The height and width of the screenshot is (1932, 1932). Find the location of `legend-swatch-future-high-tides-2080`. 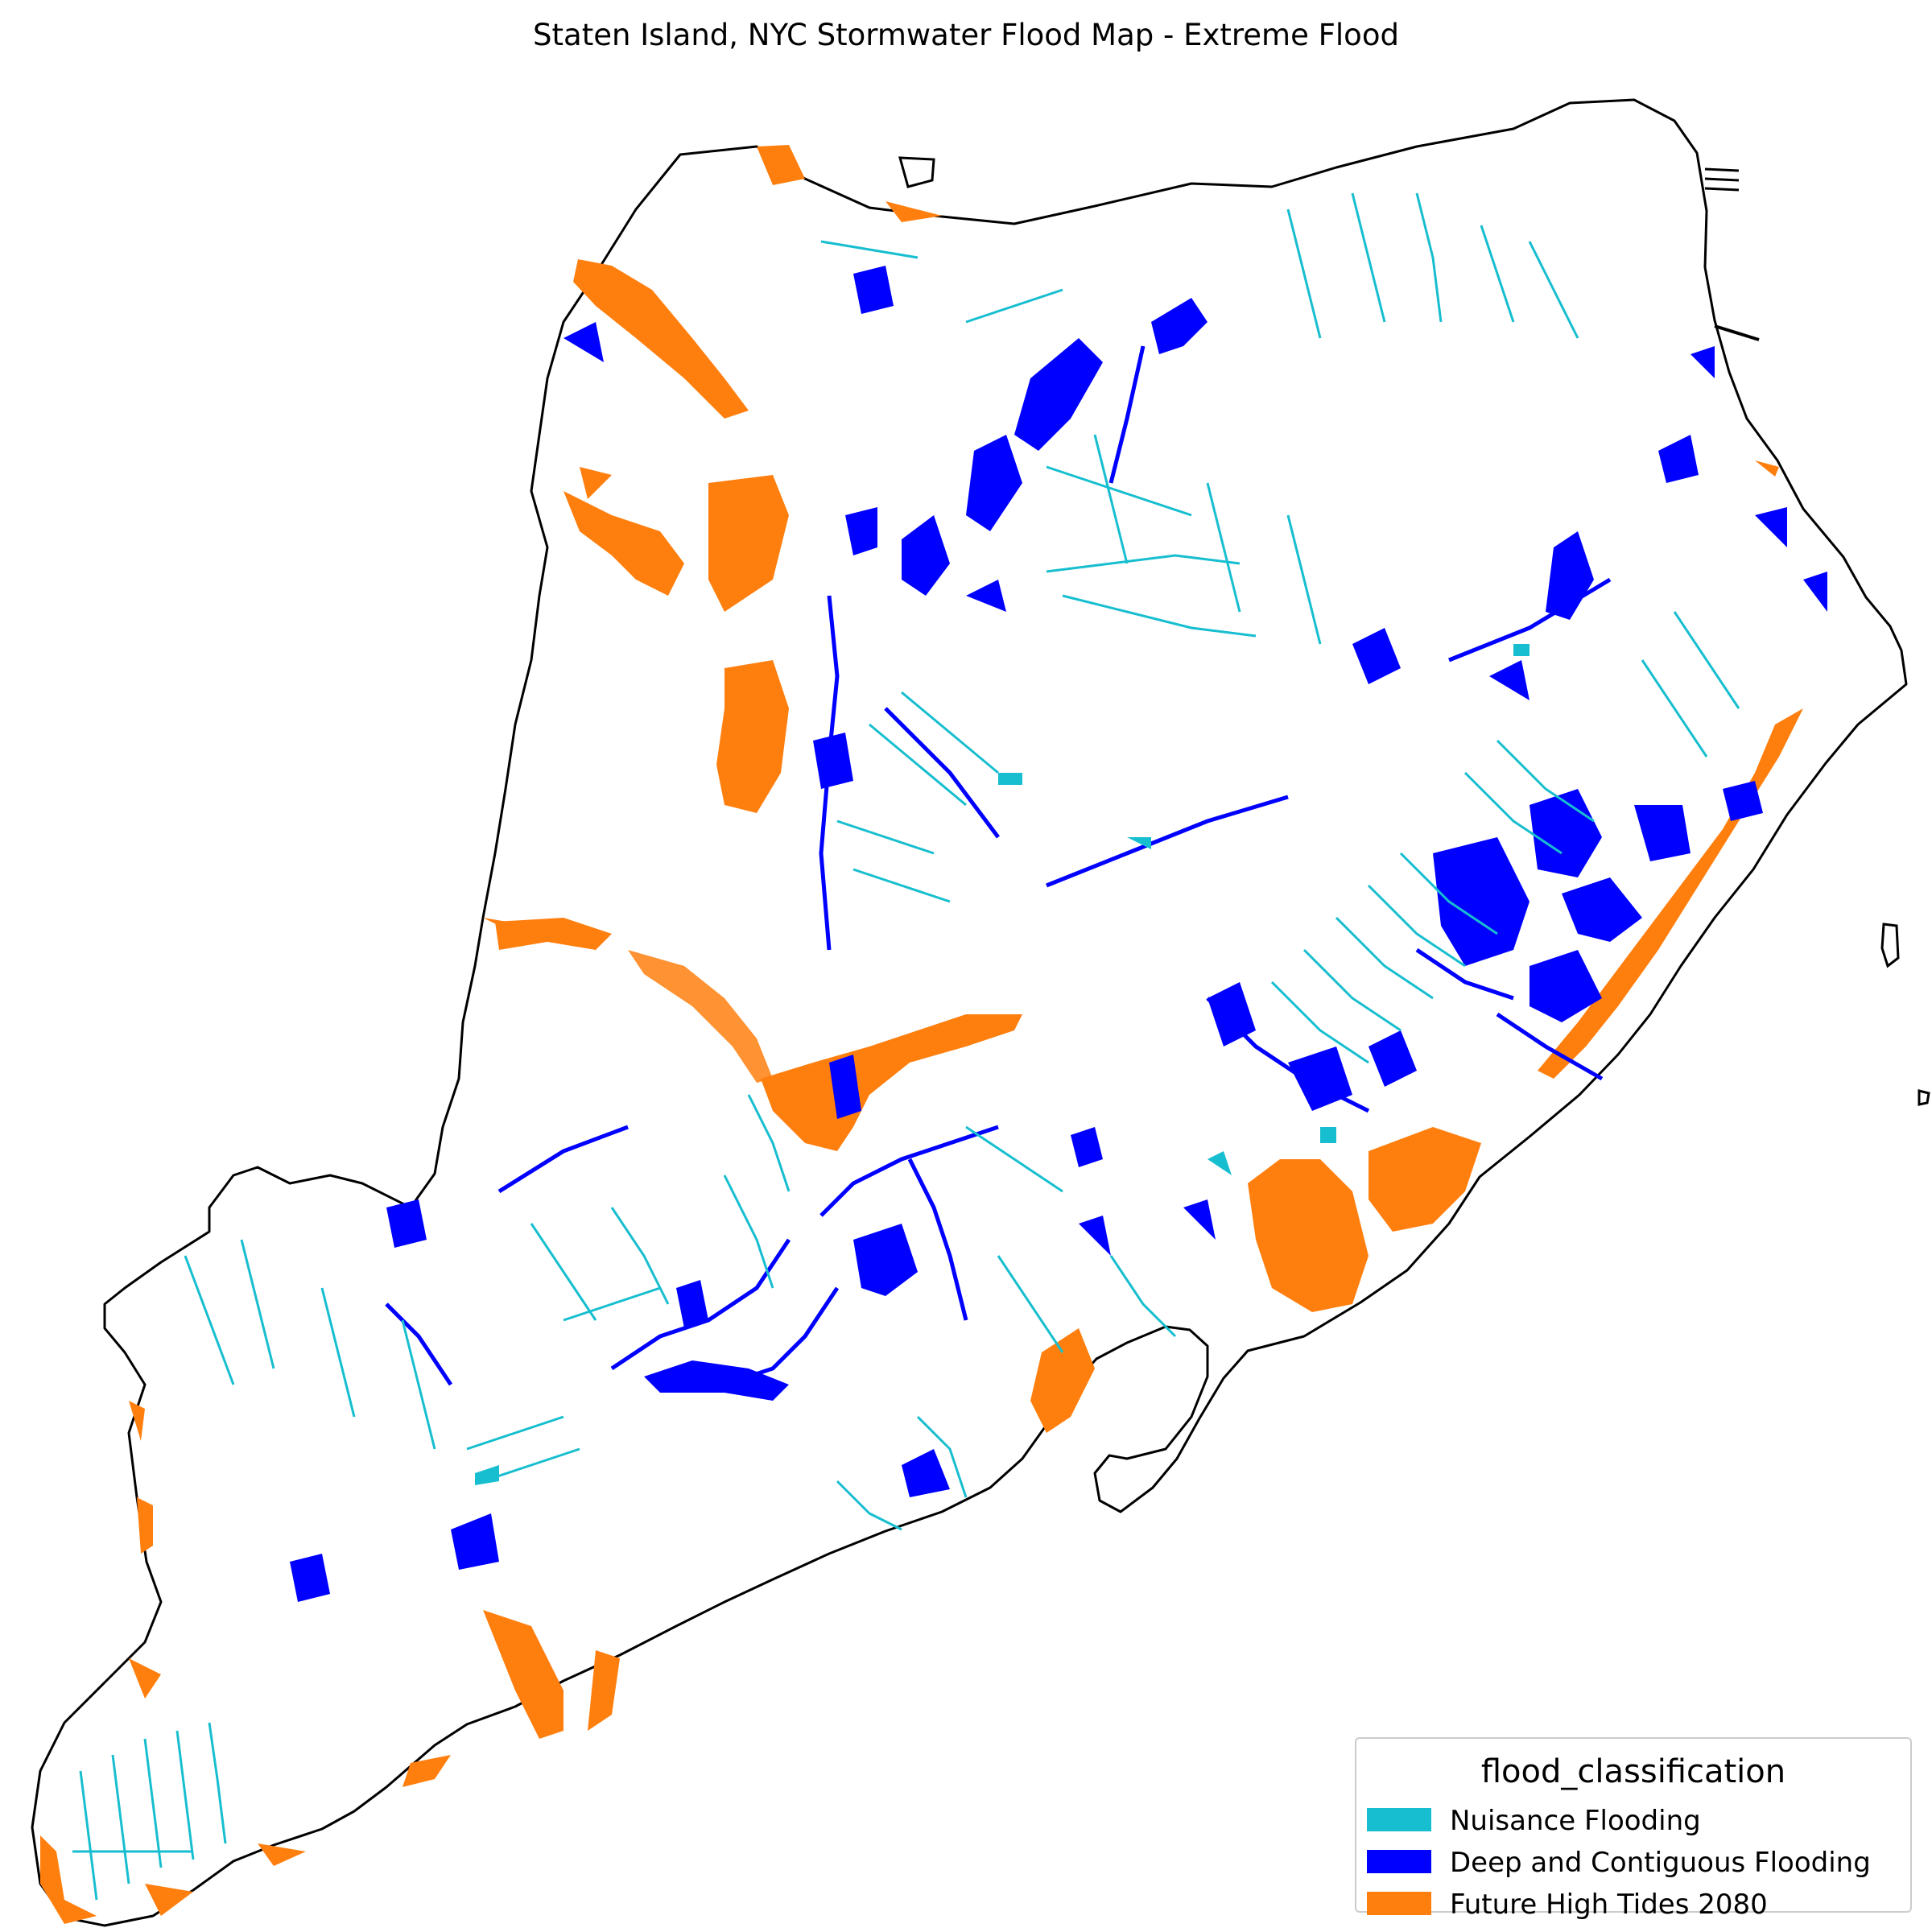

legend-swatch-future-high-tides-2080 is located at coordinates (1399, 1903).